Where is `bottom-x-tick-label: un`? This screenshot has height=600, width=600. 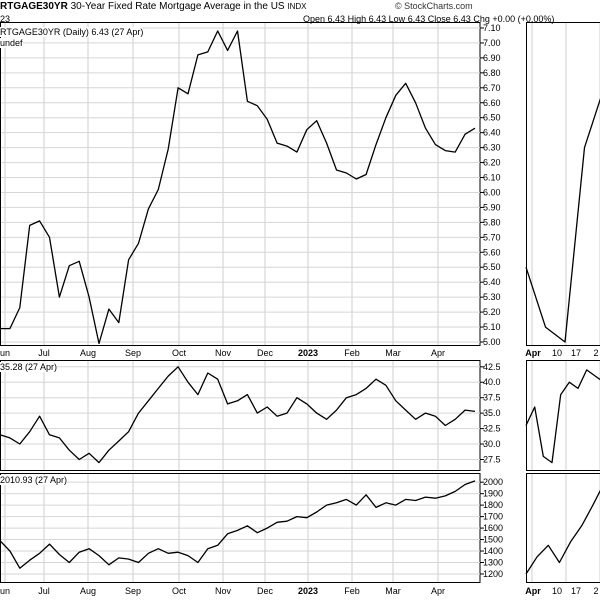 bottom-x-tick-label: un is located at coordinates (5, 591).